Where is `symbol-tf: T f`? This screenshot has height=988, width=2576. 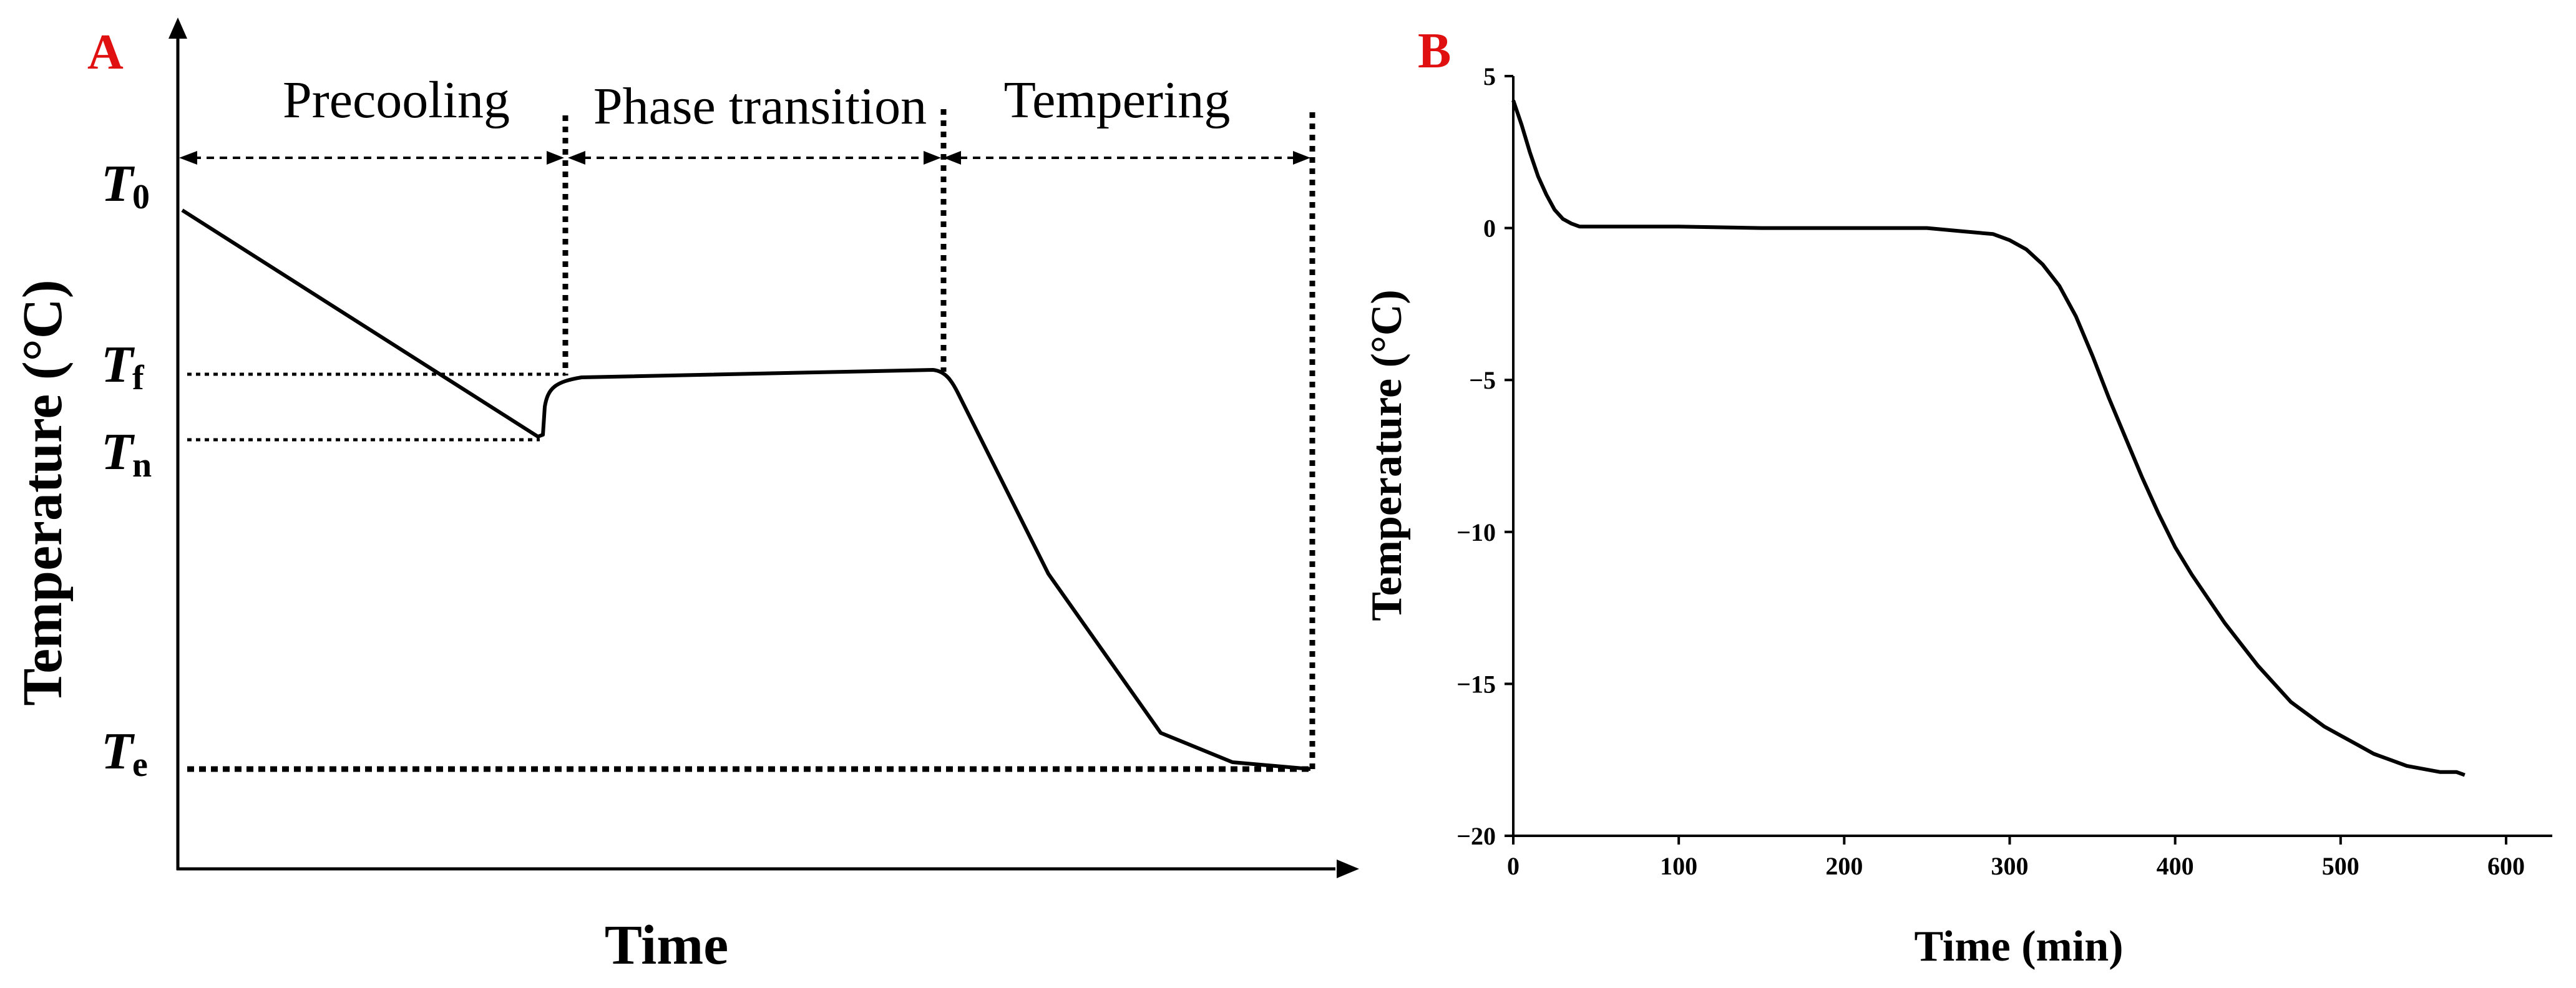
symbol-tf: T f is located at coordinates (123, 366).